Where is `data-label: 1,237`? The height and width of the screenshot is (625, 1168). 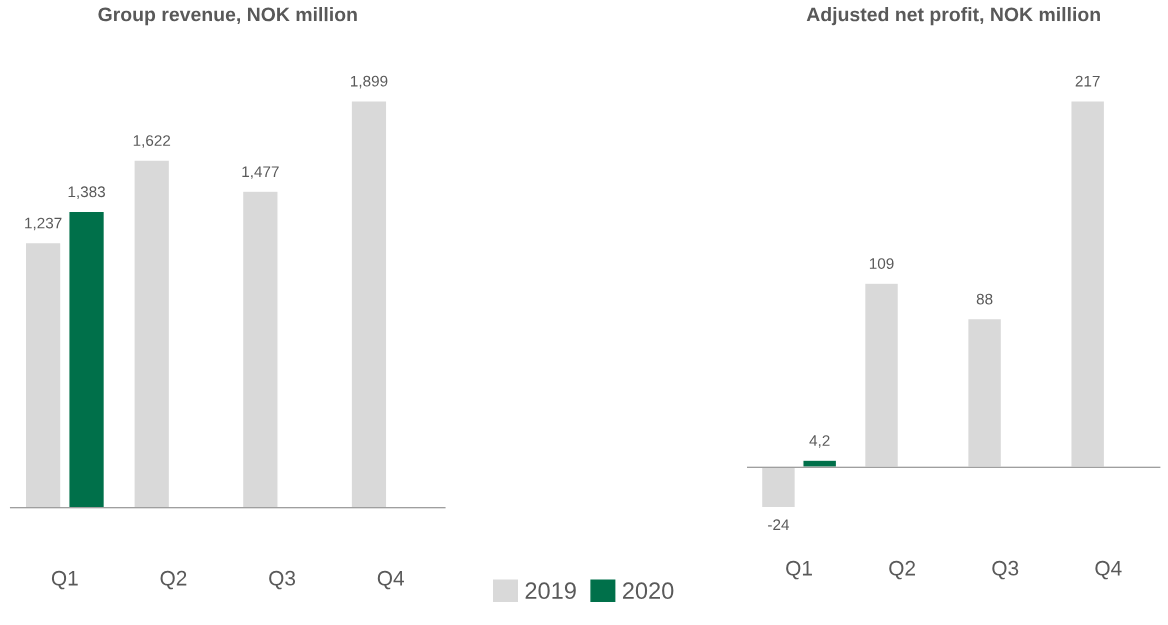 data-label: 1,237 is located at coordinates (43, 224).